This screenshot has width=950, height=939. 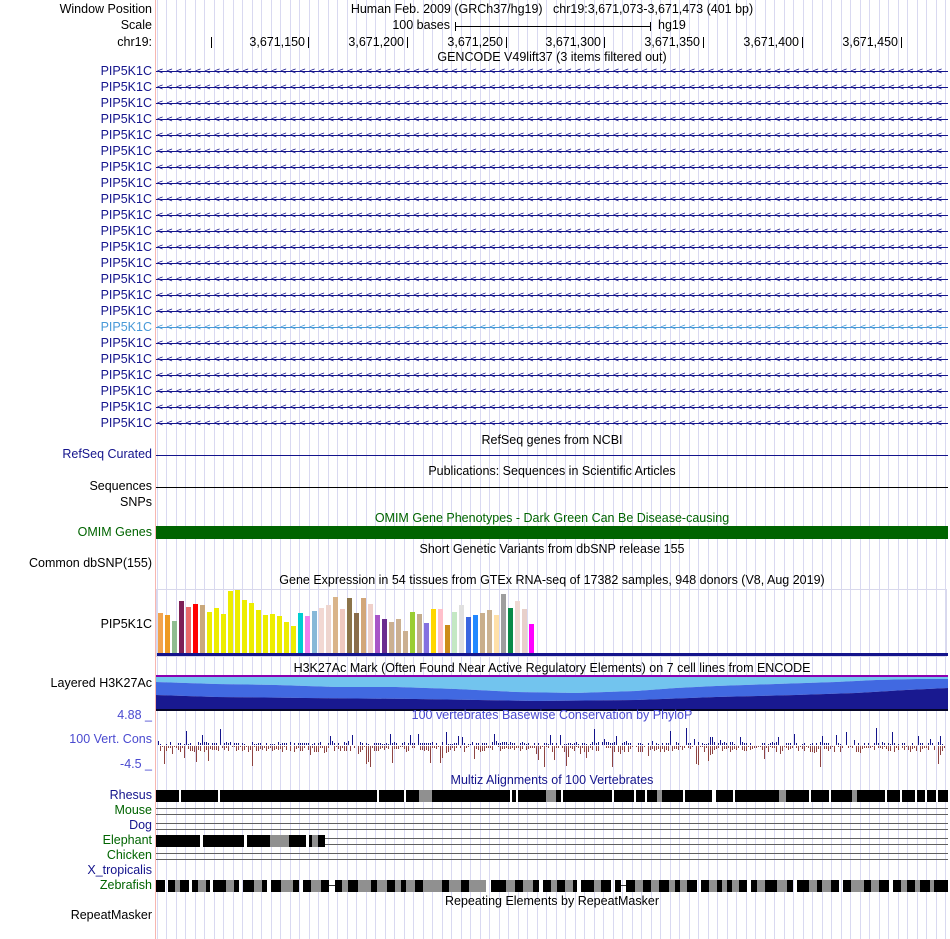 What do you see at coordinates (552, 532) in the screenshot?
I see `omim-genes-bar` at bounding box center [552, 532].